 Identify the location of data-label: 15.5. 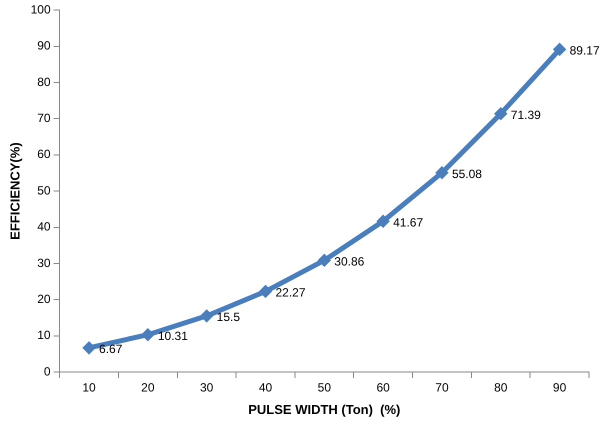
(228, 317).